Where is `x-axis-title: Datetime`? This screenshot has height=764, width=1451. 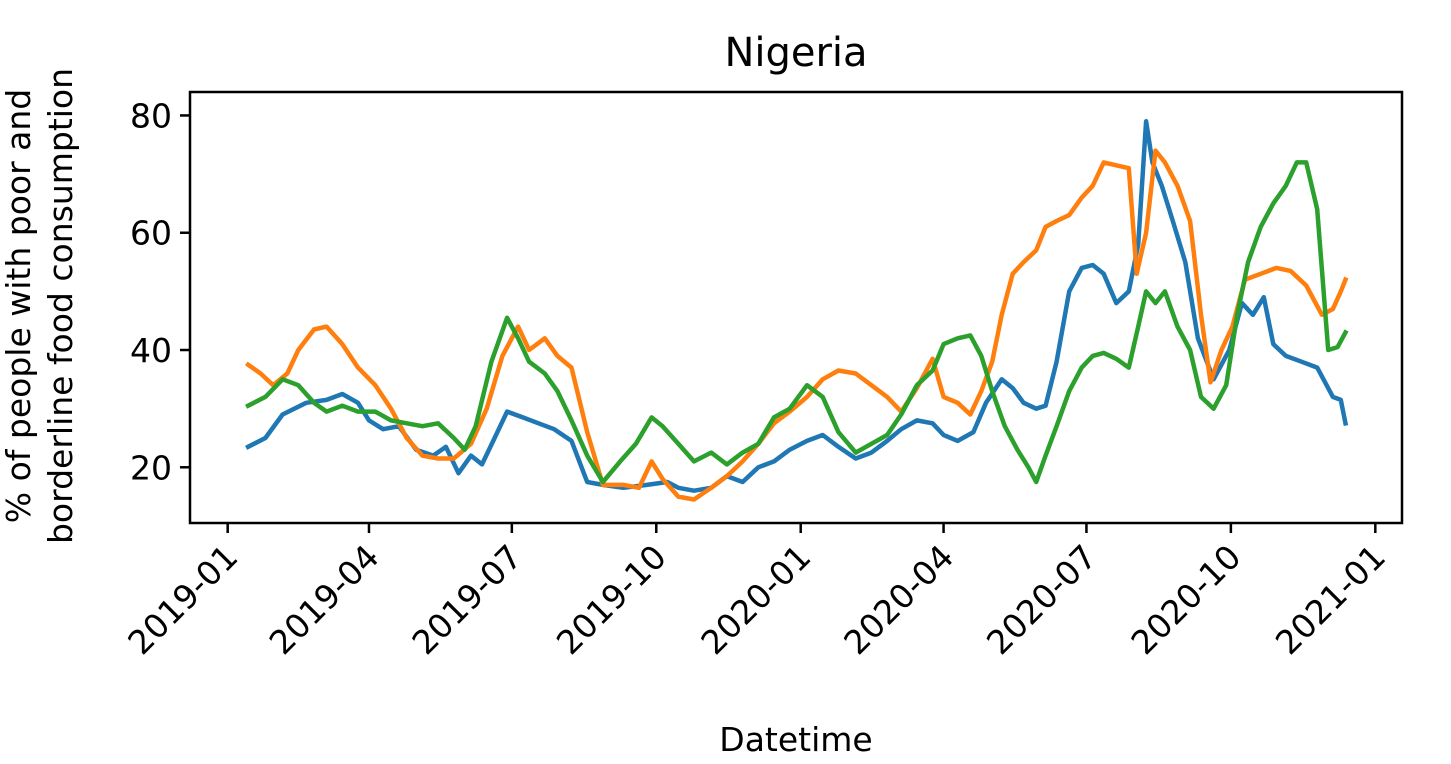 x-axis-title: Datetime is located at coordinates (795, 739).